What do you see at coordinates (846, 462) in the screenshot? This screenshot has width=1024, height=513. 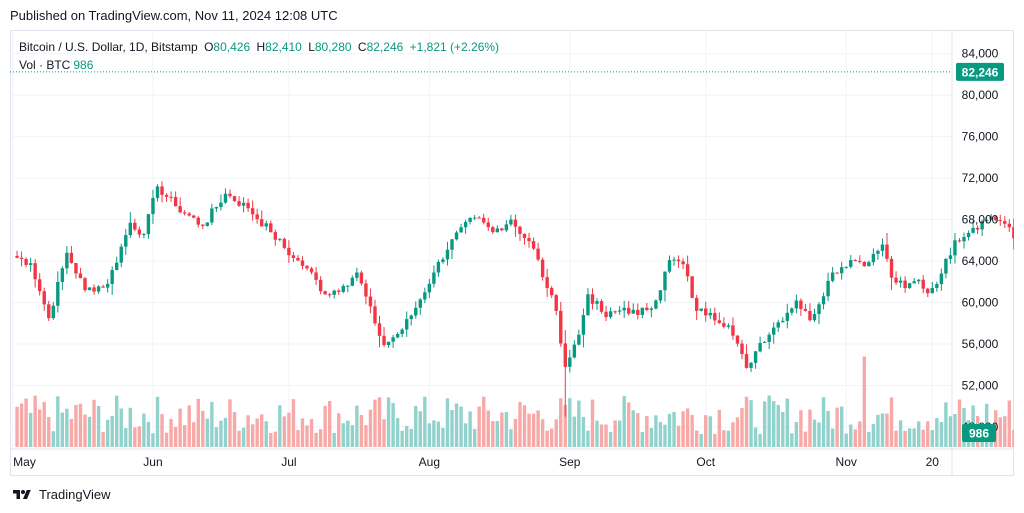 I see `x-tick-label: Nov` at bounding box center [846, 462].